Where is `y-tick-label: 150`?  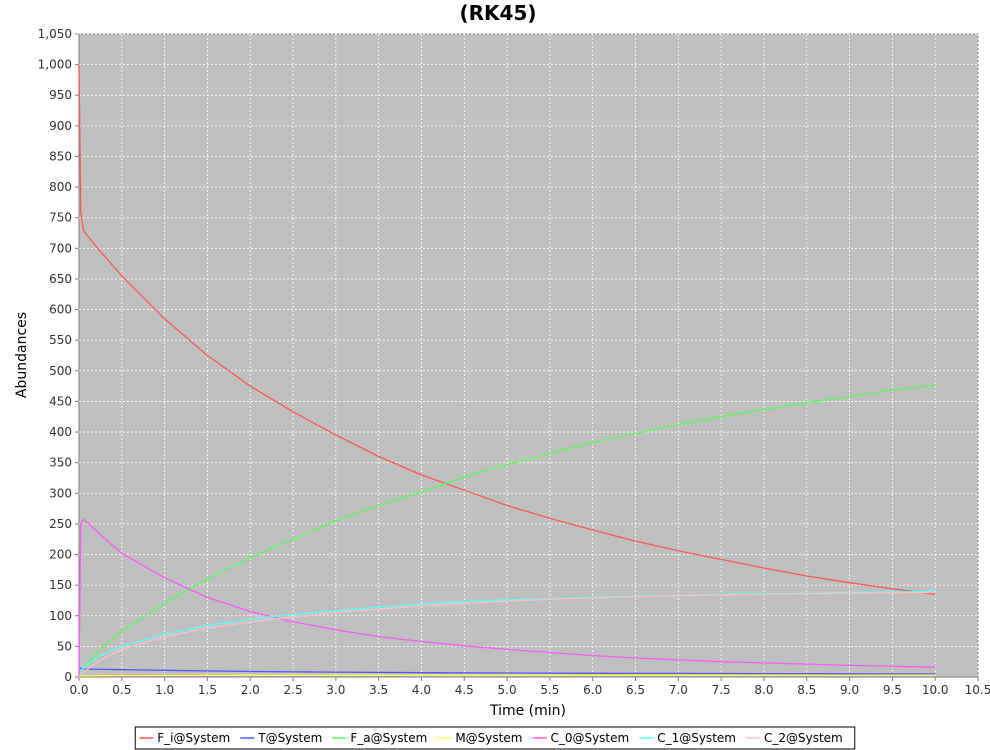
y-tick-label: 150 is located at coordinates (60, 585).